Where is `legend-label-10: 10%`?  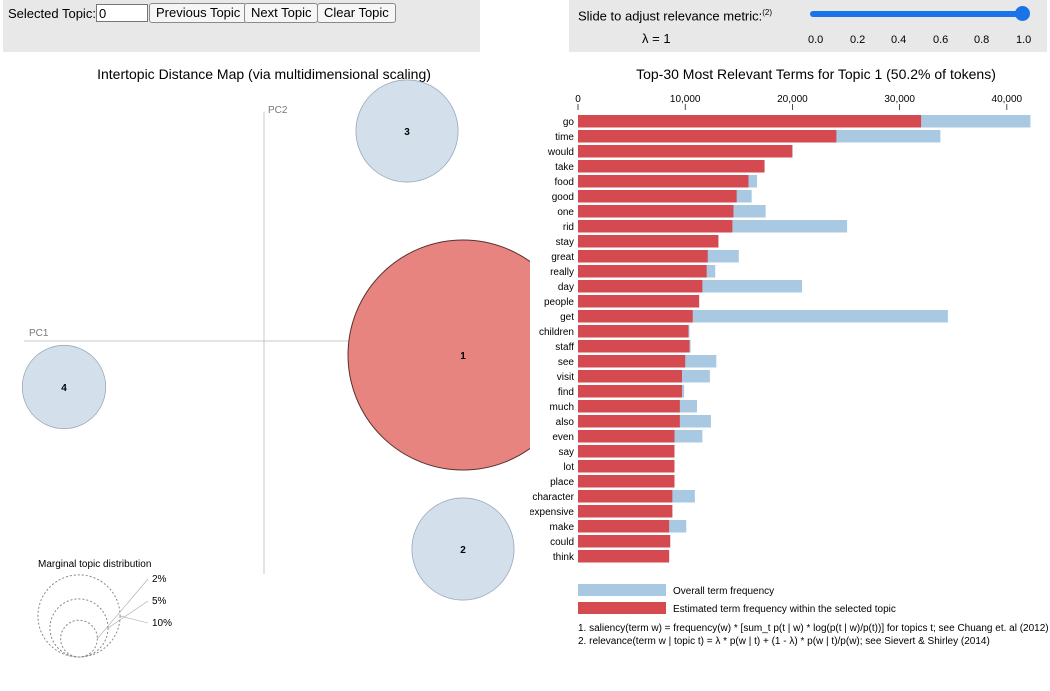 legend-label-10: 10% is located at coordinates (162, 623).